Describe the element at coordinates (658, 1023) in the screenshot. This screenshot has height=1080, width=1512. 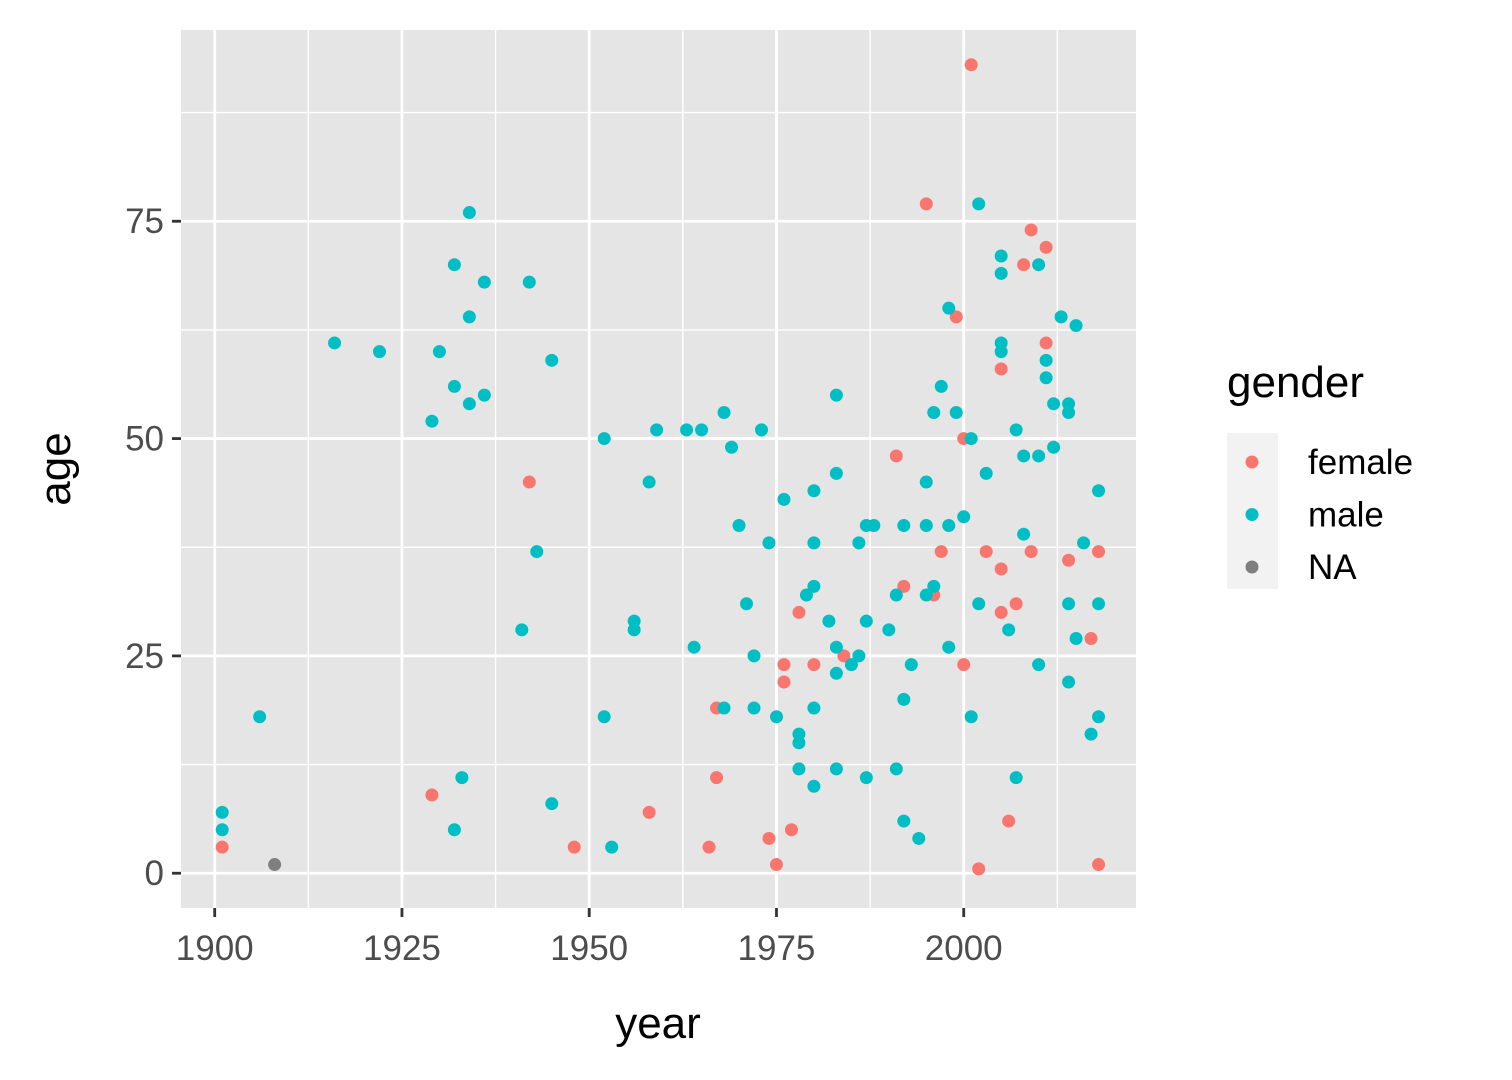
I see `x-axis-title: year` at that location.